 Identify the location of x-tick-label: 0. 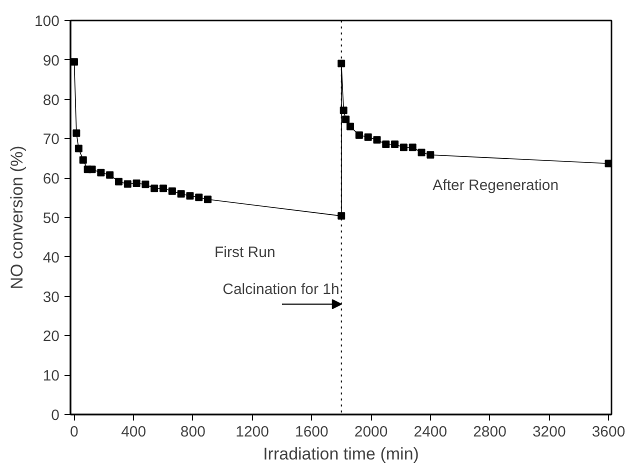
(74, 432).